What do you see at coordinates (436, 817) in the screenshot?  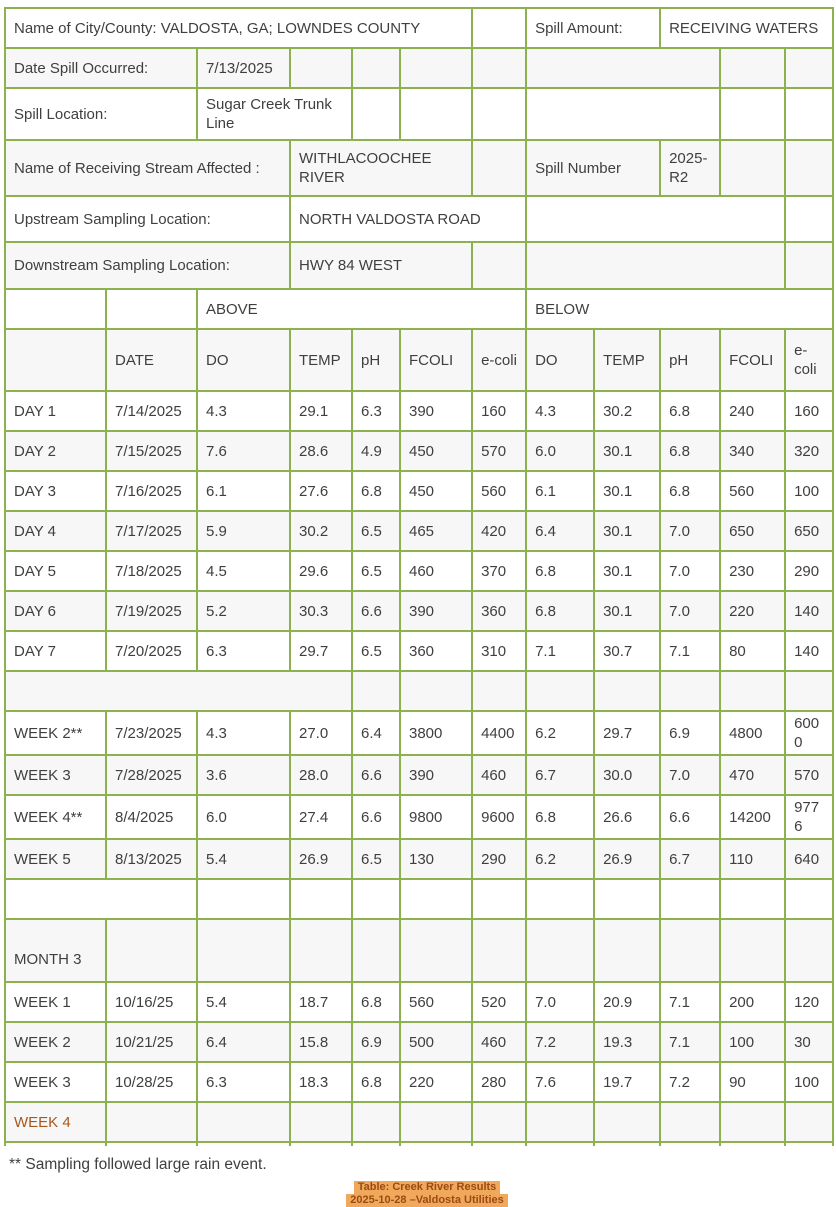 I see `cell: 9800` at bounding box center [436, 817].